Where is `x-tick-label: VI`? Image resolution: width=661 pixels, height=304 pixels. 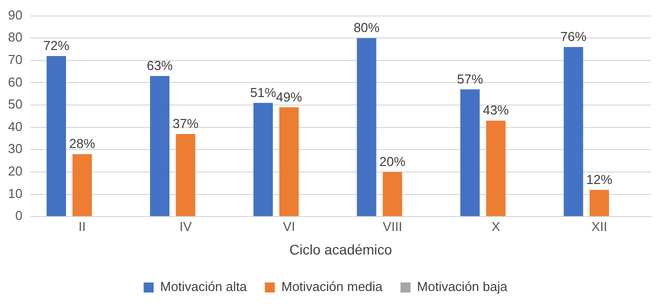
x-tick-label: VI is located at coordinates (289, 226).